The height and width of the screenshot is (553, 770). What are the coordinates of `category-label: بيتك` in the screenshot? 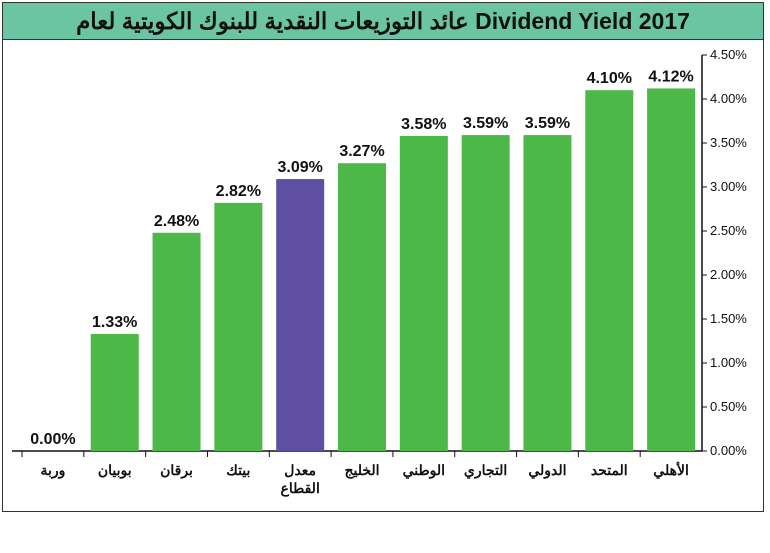 It's located at (238, 470).